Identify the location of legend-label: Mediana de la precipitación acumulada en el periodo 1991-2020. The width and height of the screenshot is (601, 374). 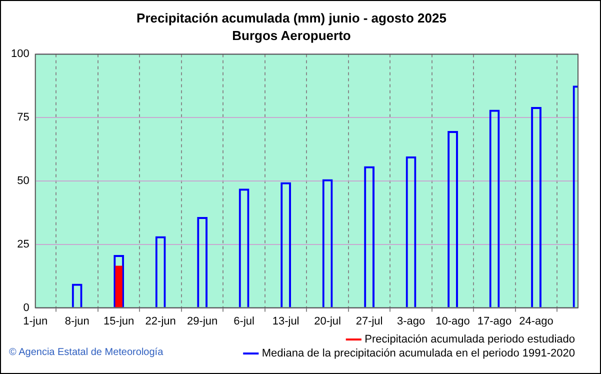
(418, 354).